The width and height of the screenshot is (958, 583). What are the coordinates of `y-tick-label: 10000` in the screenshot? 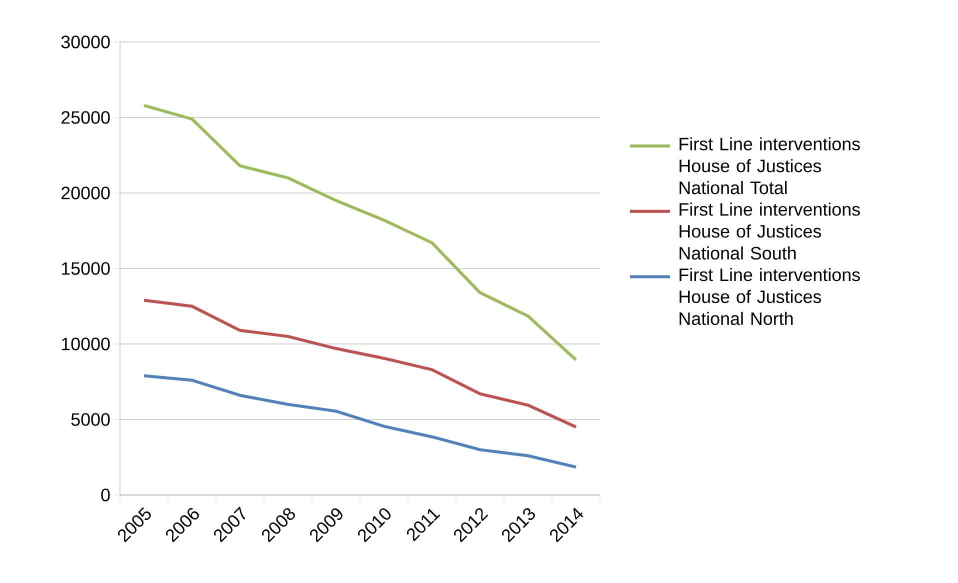 It's located at (86, 344).